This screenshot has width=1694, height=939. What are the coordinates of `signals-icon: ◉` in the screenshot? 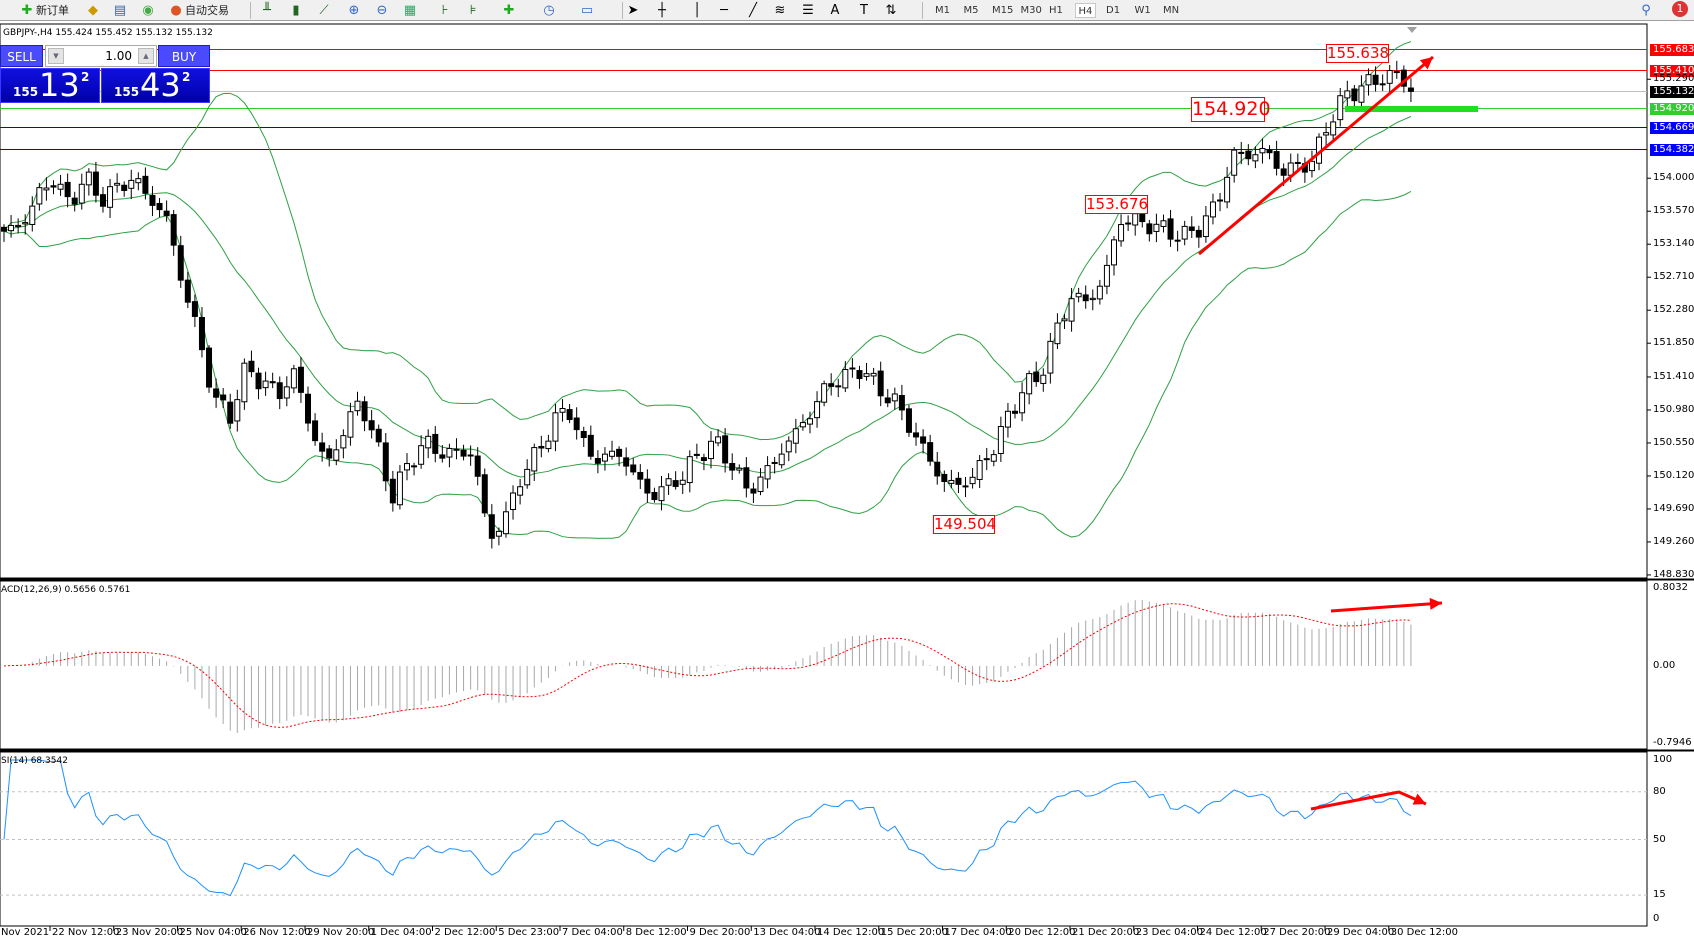 It's located at (148, 10).